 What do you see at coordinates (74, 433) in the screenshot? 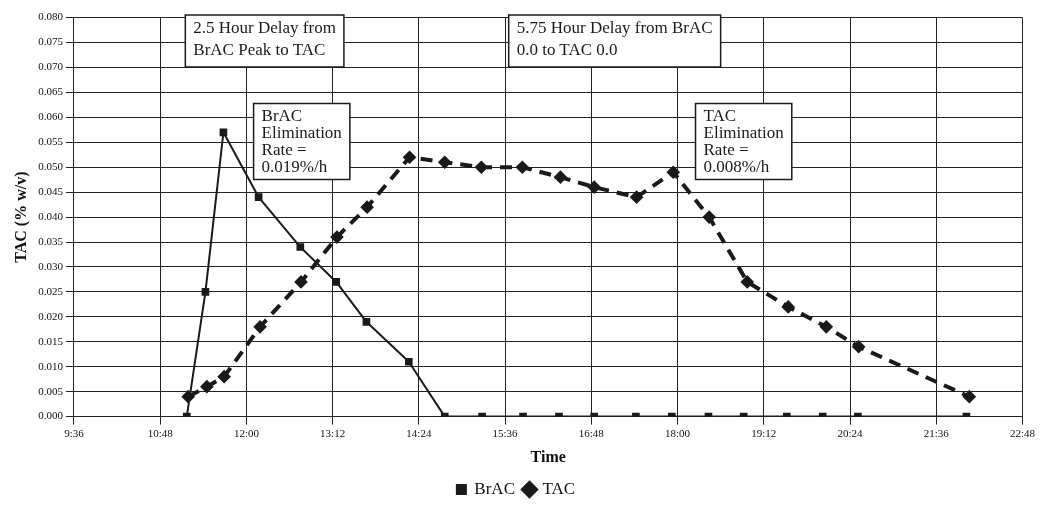
I see `x-tick-label: 9:36` at bounding box center [74, 433].